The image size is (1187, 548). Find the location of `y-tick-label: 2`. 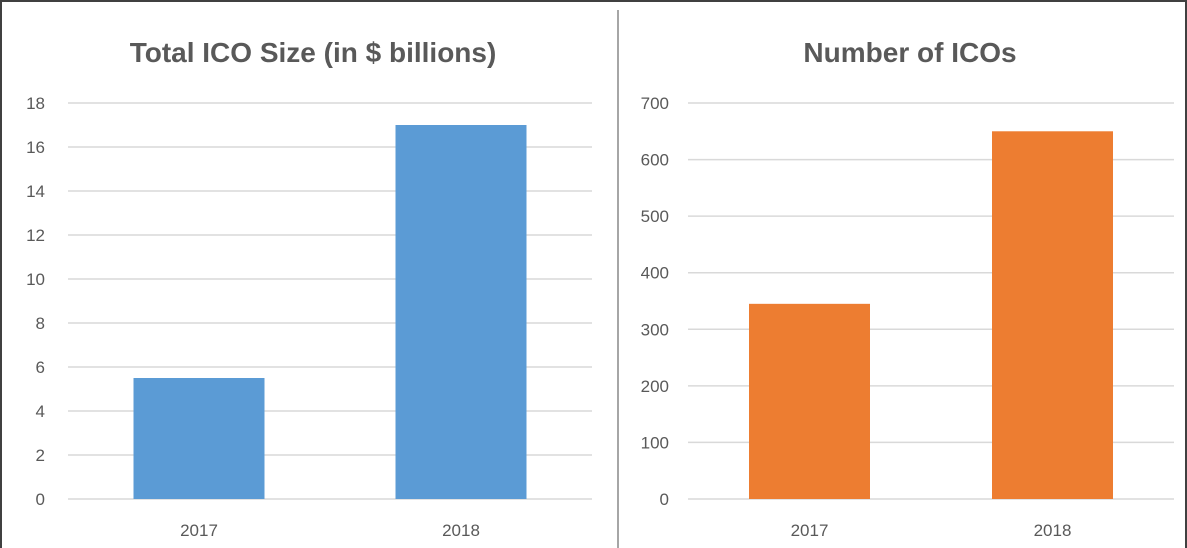

y-tick-label: 2 is located at coordinates (40, 455).